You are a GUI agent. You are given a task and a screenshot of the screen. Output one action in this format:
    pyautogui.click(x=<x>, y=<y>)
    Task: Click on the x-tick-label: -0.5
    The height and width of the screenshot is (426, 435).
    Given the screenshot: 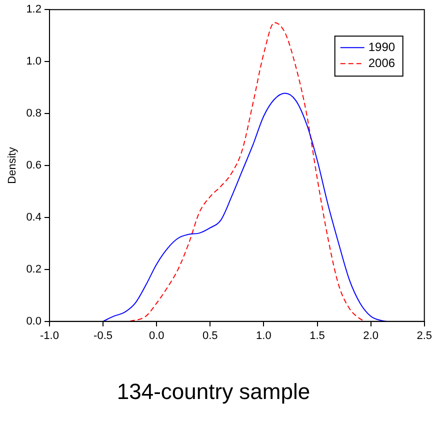 What is the action you would take?
    pyautogui.click(x=103, y=336)
    